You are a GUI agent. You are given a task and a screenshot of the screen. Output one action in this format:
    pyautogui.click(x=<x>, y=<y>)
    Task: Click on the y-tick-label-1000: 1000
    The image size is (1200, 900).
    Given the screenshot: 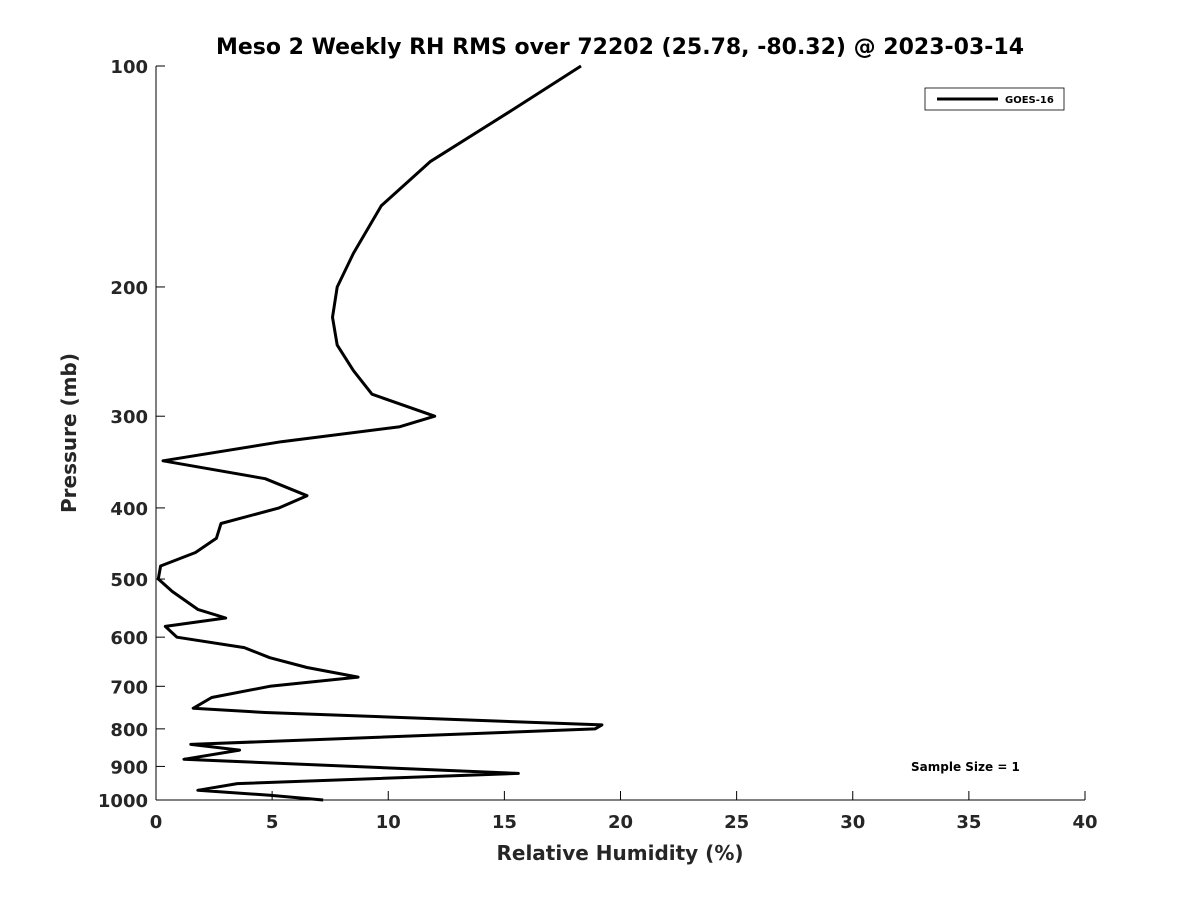 What is the action you would take?
    pyautogui.click(x=123, y=801)
    